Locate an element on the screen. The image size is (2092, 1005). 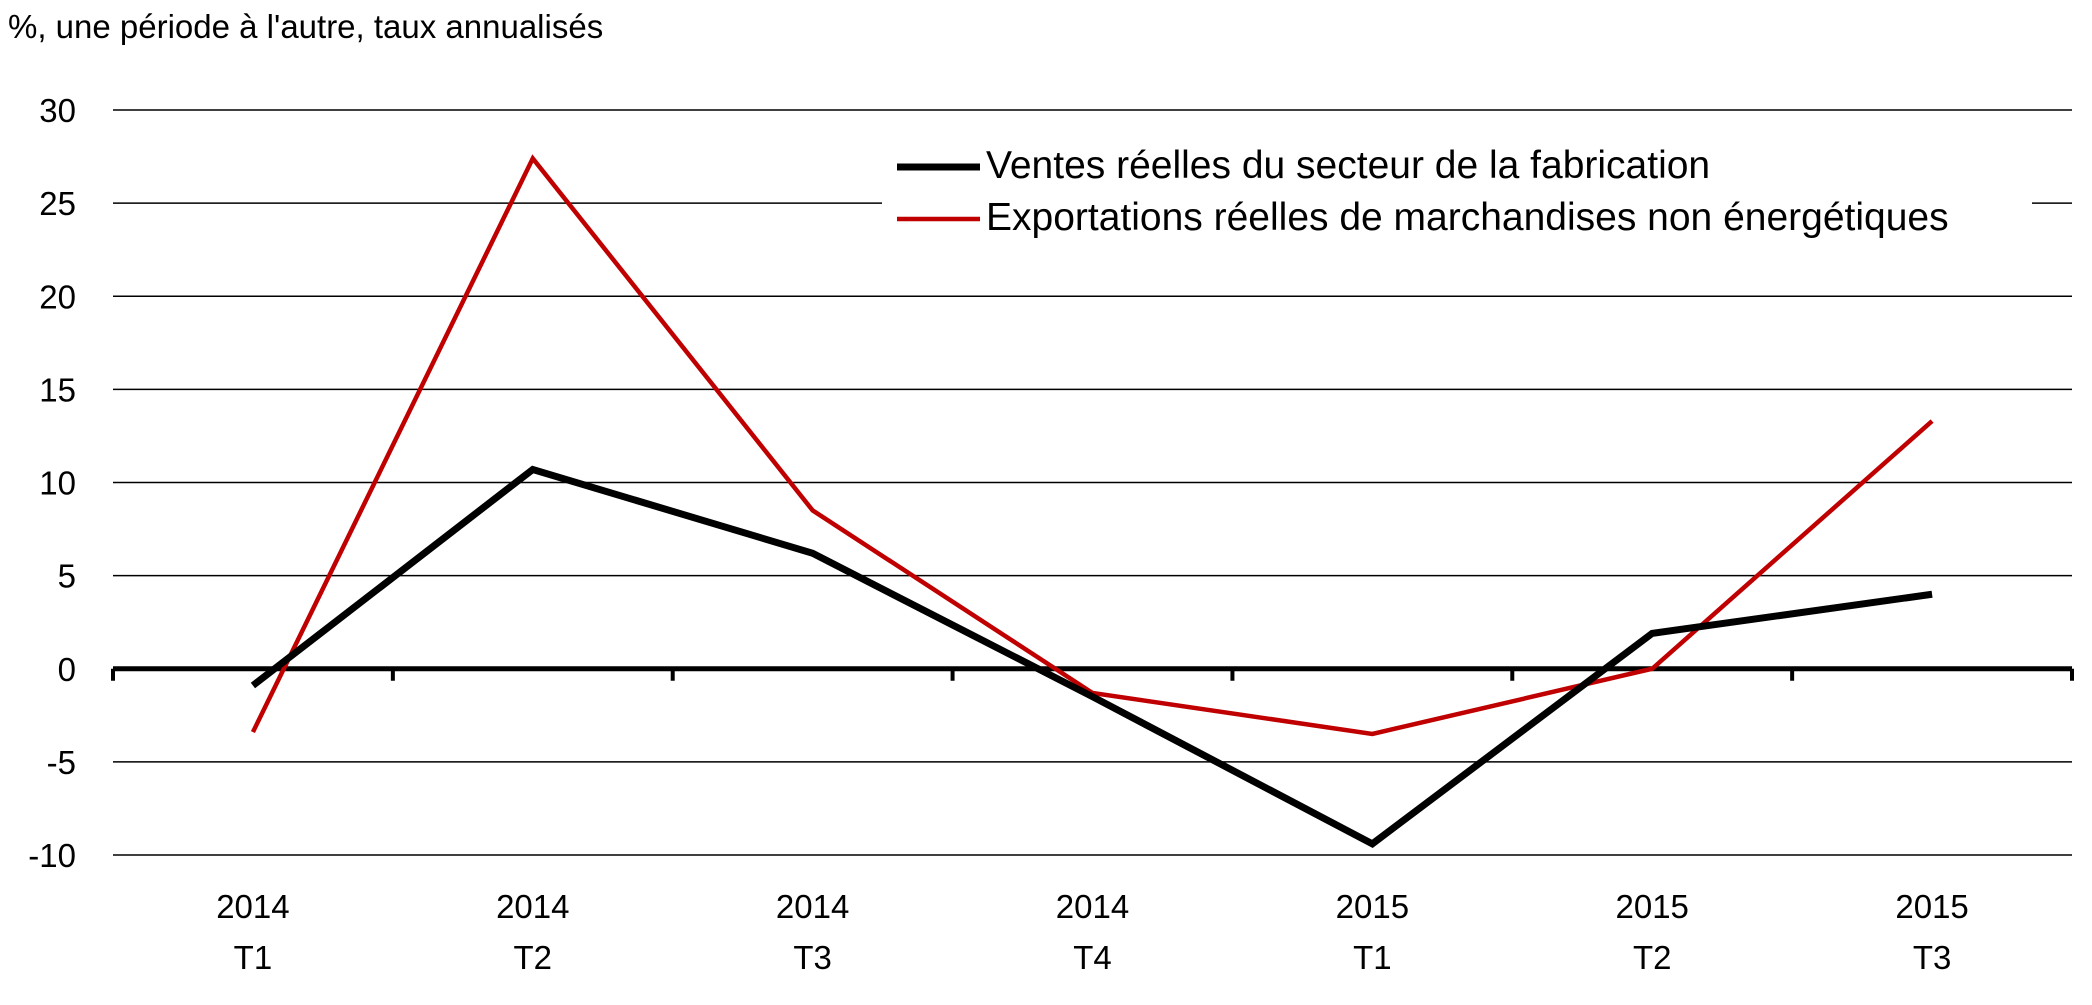
y-tick-label: -10 is located at coordinates (52, 855).